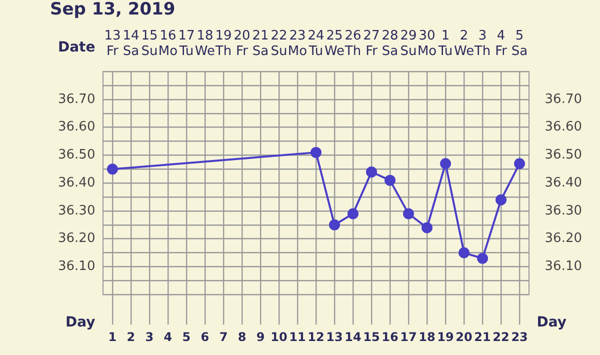 This screenshot has height=355, width=600. Describe the element at coordinates (77, 127) in the screenshot. I see `y-tick-label: 36.60` at that location.